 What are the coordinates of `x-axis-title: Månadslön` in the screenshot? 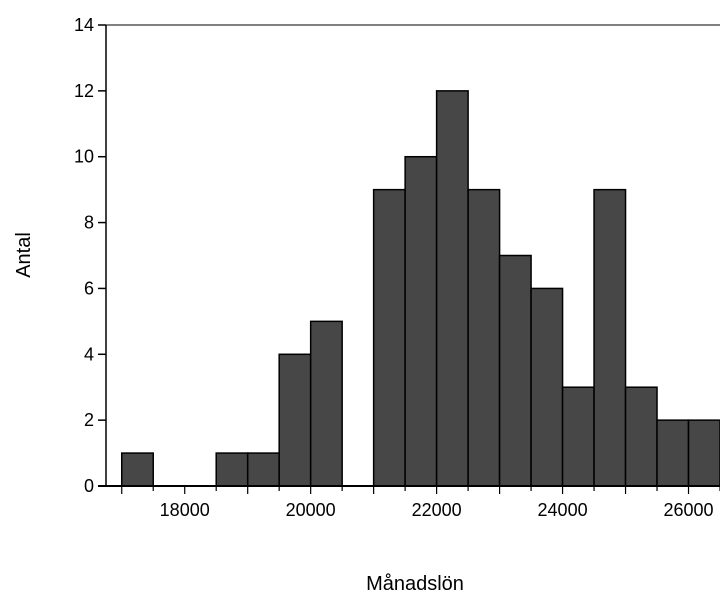 It's located at (415, 584).